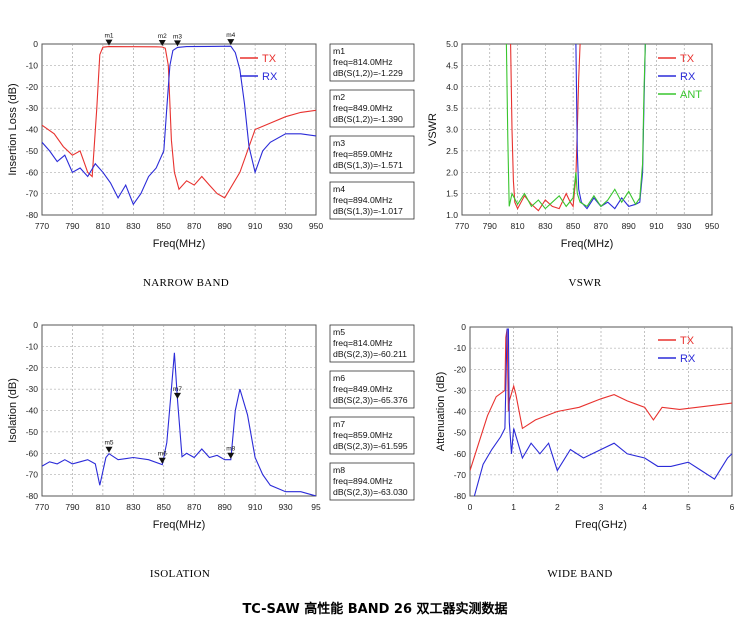  What do you see at coordinates (452, 172) in the screenshot?
I see `vswr-y-tick-label: 2.0` at bounding box center [452, 172].